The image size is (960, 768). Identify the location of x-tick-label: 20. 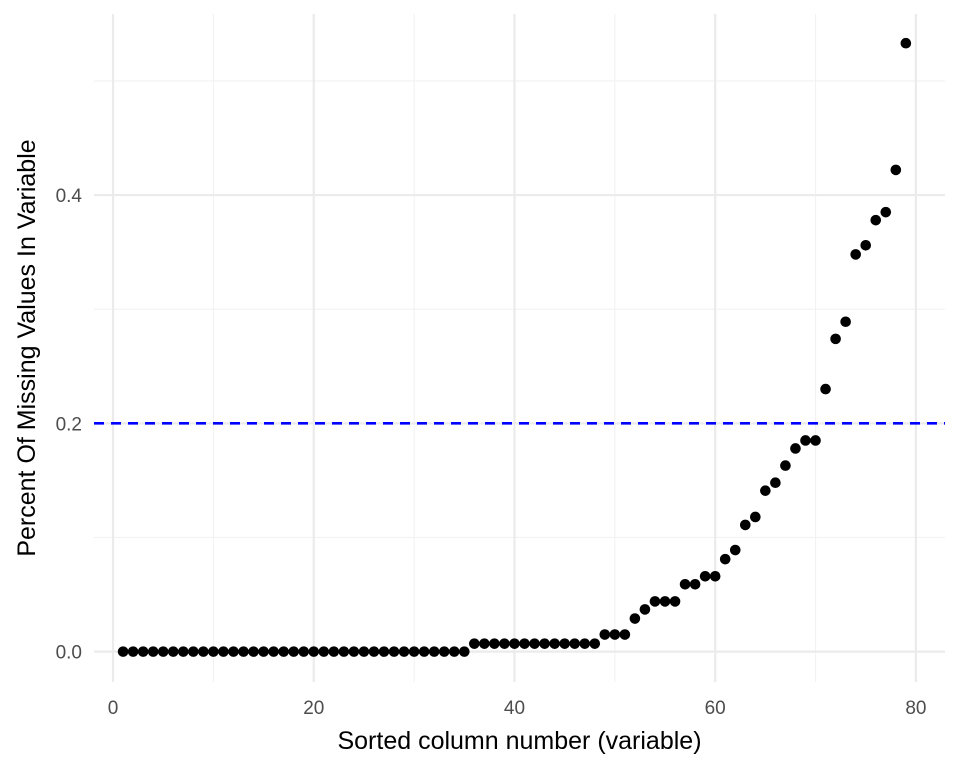
(313, 708).